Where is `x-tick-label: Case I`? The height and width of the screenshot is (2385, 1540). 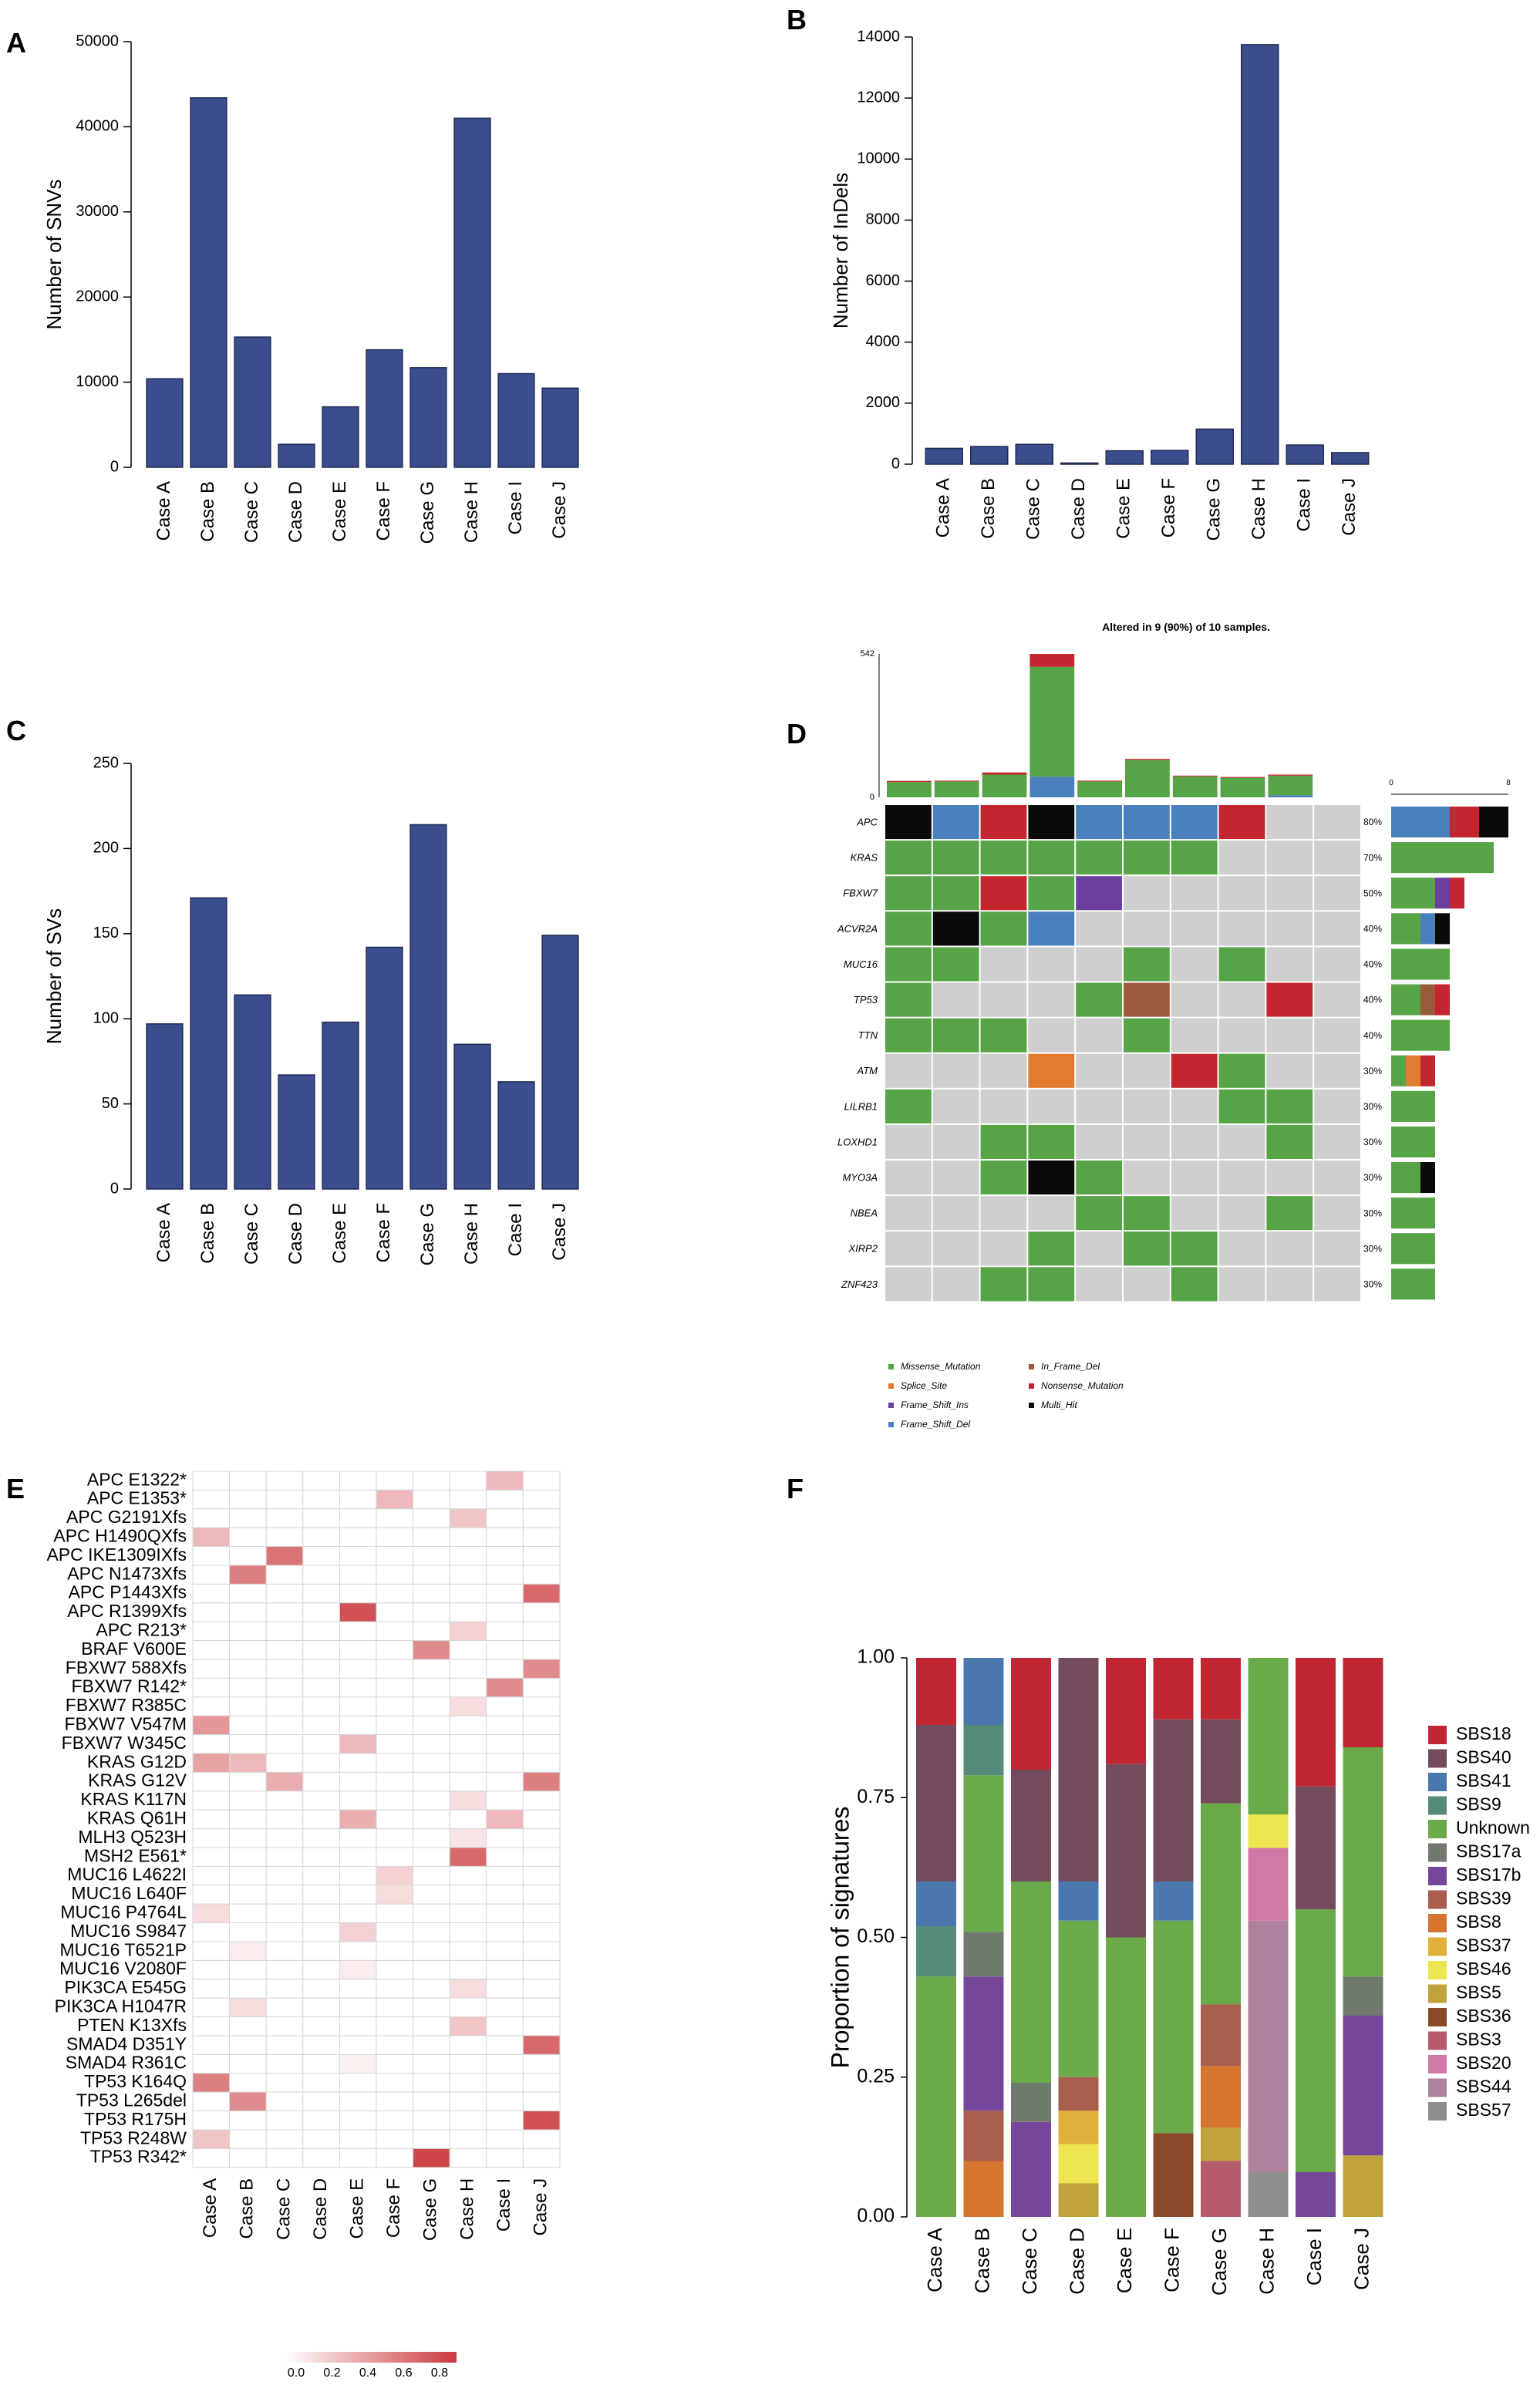
x-tick-label: Case I is located at coordinates (1314, 2257).